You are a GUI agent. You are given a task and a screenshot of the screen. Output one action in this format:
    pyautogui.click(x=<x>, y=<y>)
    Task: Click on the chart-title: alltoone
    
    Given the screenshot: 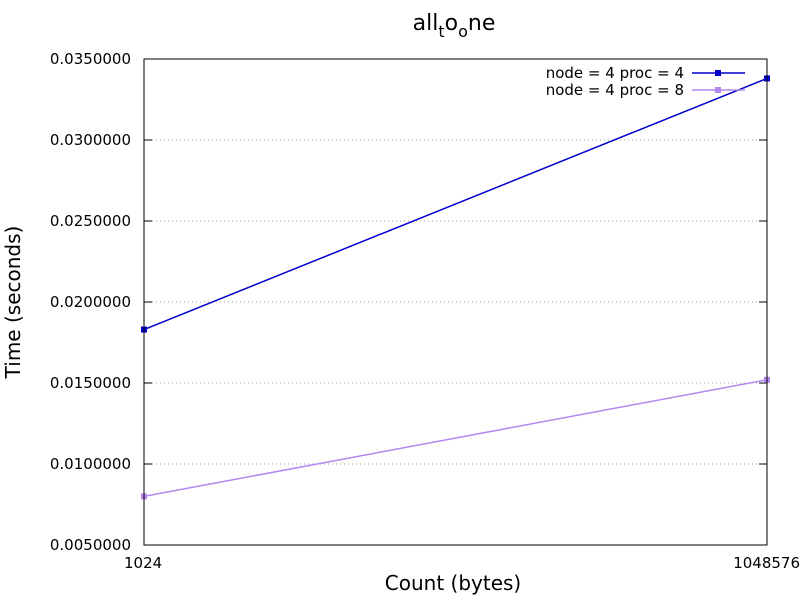 What is the action you would take?
    pyautogui.click(x=454, y=26)
    